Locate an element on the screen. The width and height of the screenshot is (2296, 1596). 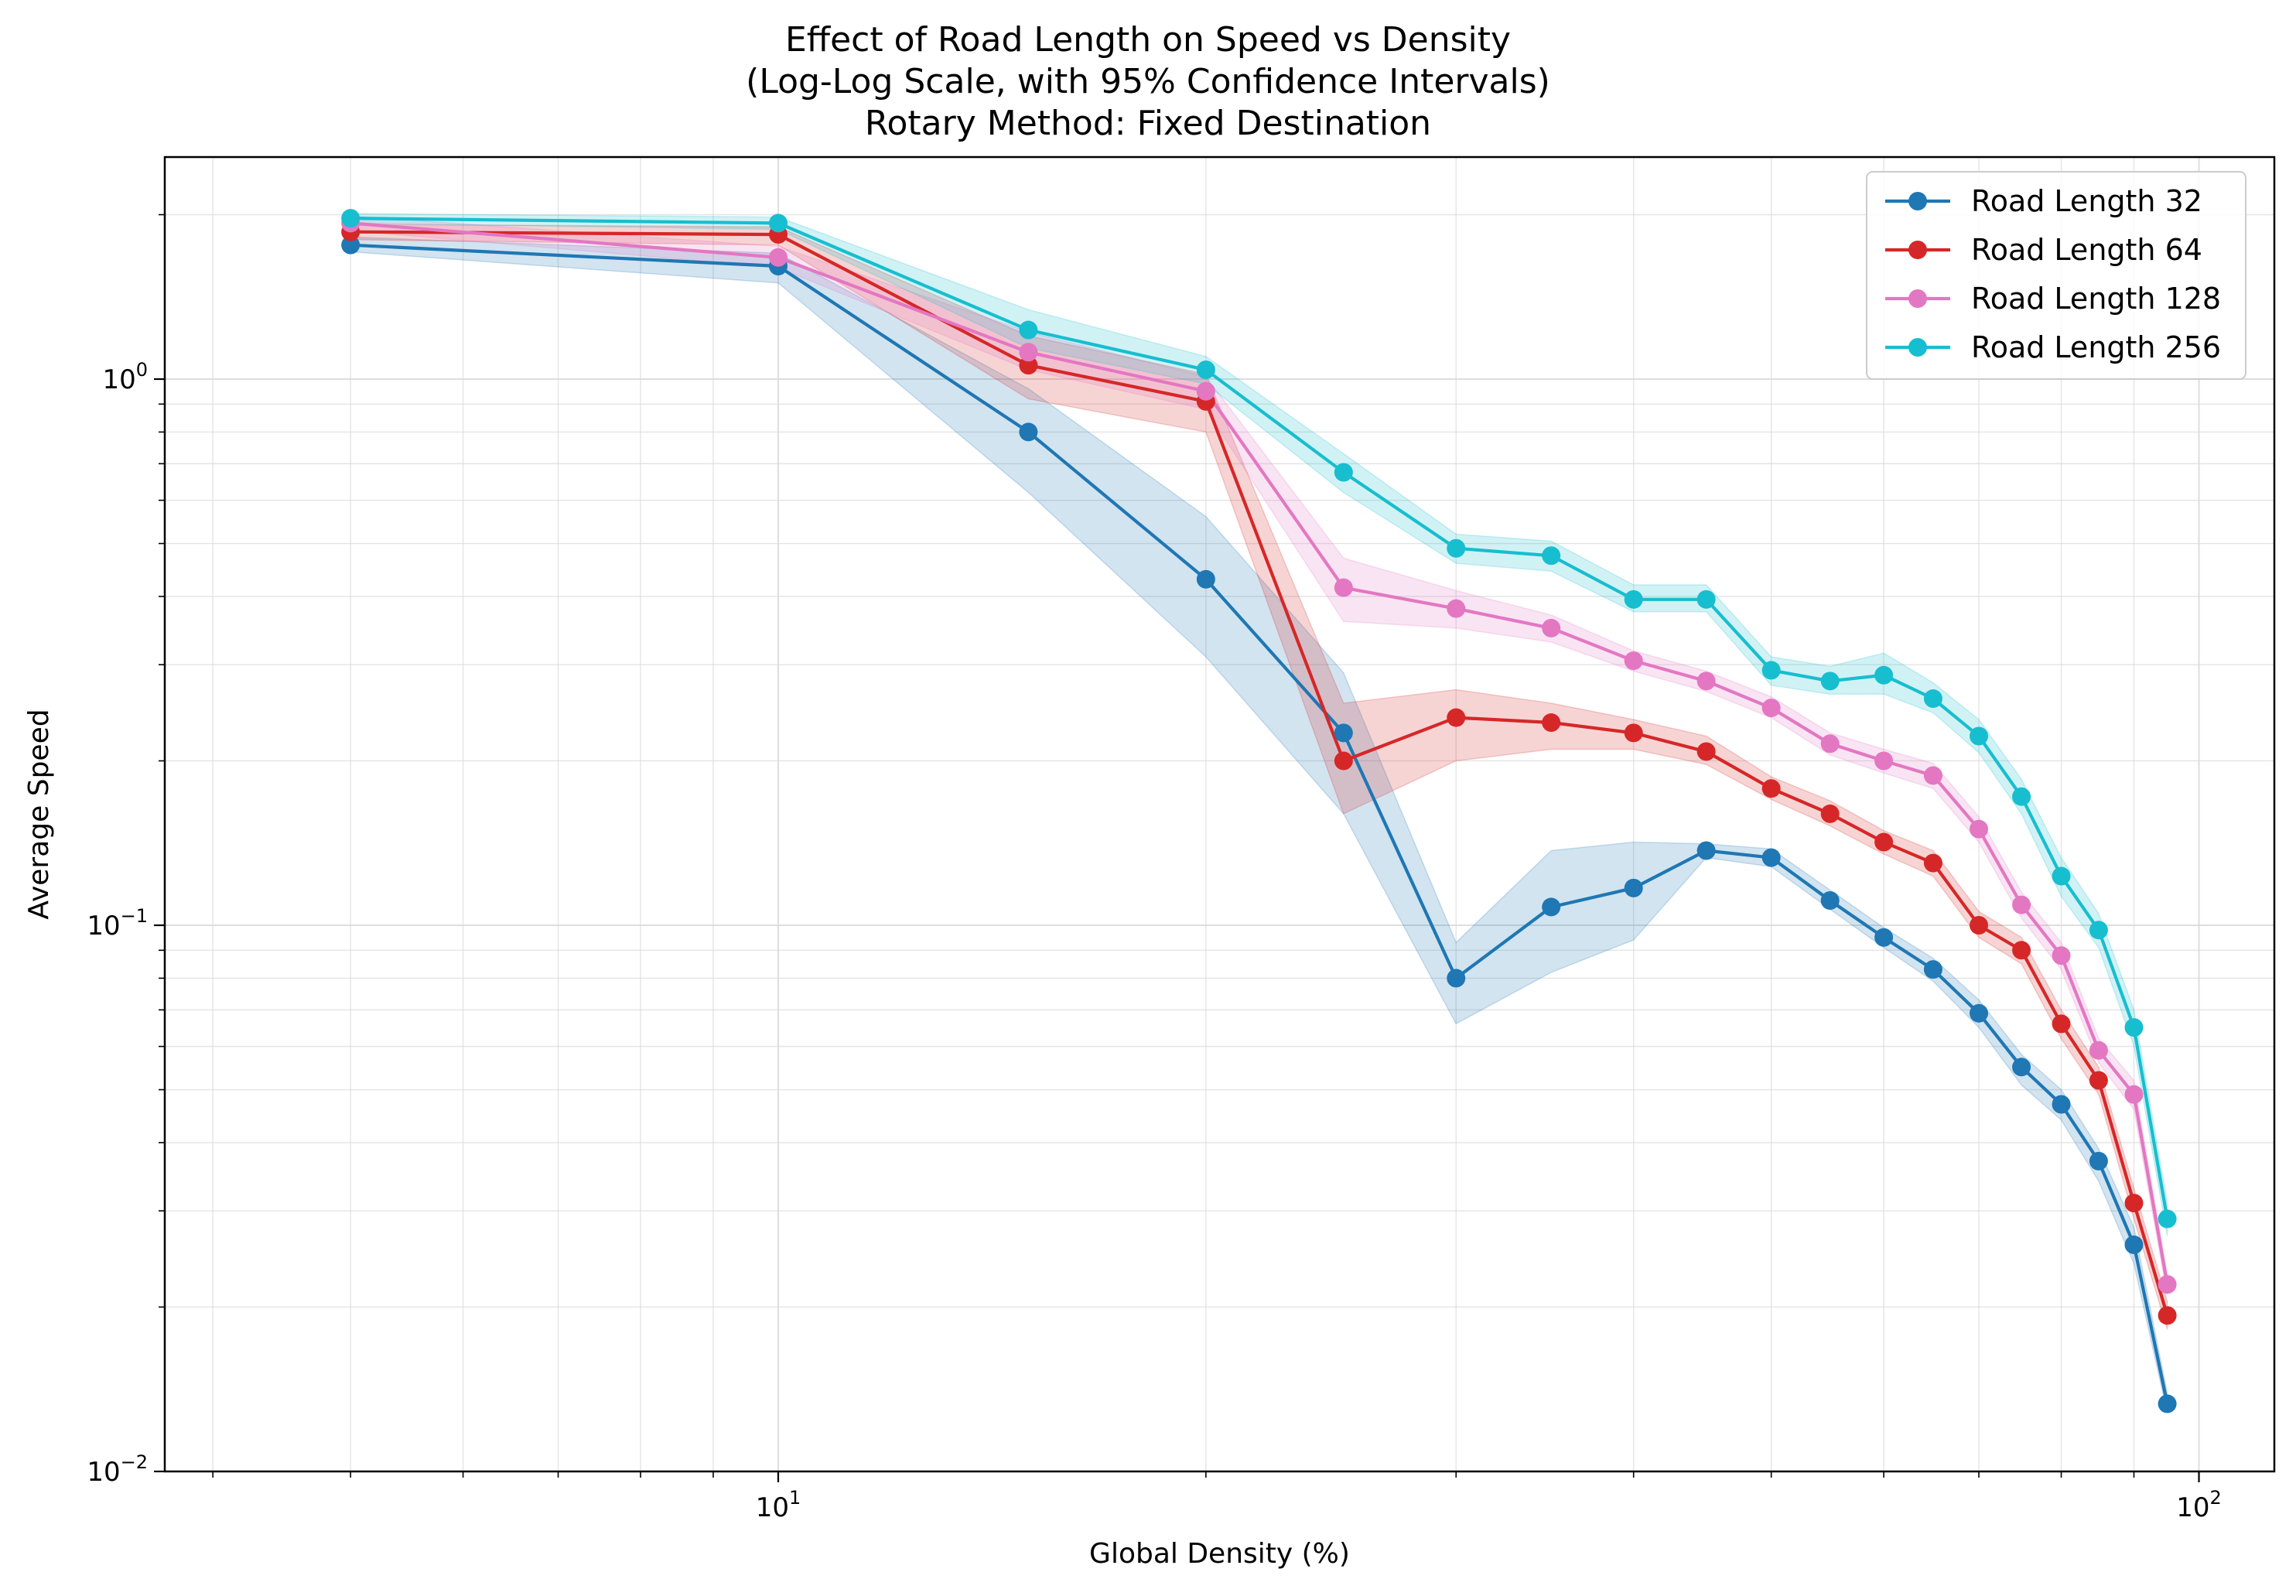
y-tick-label: 10⁻² is located at coordinates (118, 1469).